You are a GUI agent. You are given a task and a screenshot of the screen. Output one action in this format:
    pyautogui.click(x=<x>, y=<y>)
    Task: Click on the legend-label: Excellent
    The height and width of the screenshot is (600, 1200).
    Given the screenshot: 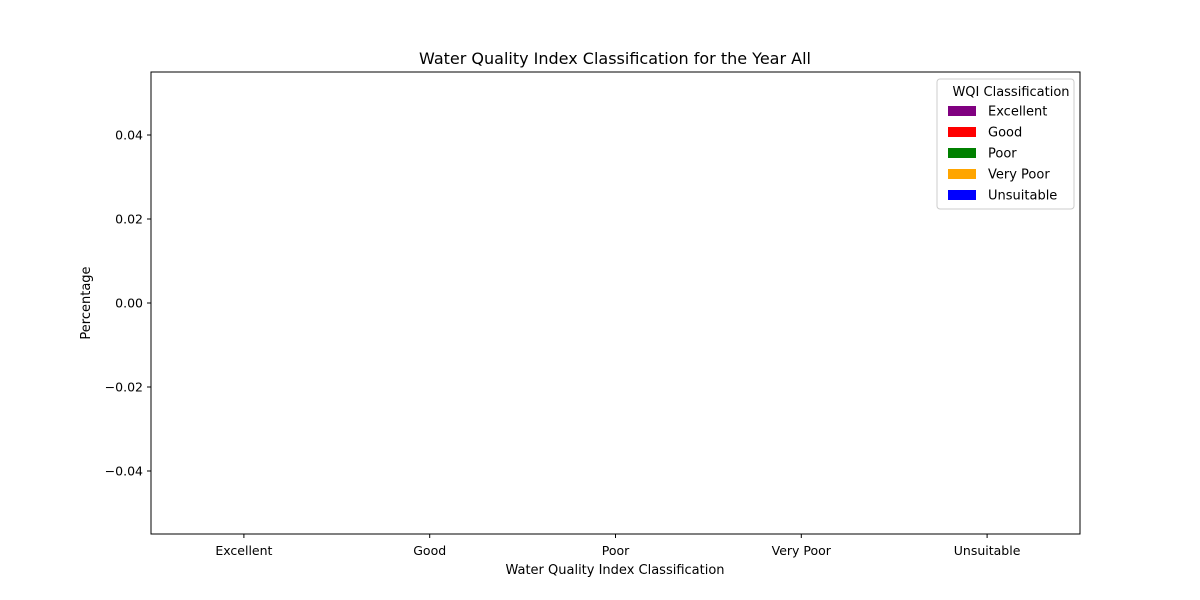 What is the action you would take?
    pyautogui.click(x=1017, y=112)
    